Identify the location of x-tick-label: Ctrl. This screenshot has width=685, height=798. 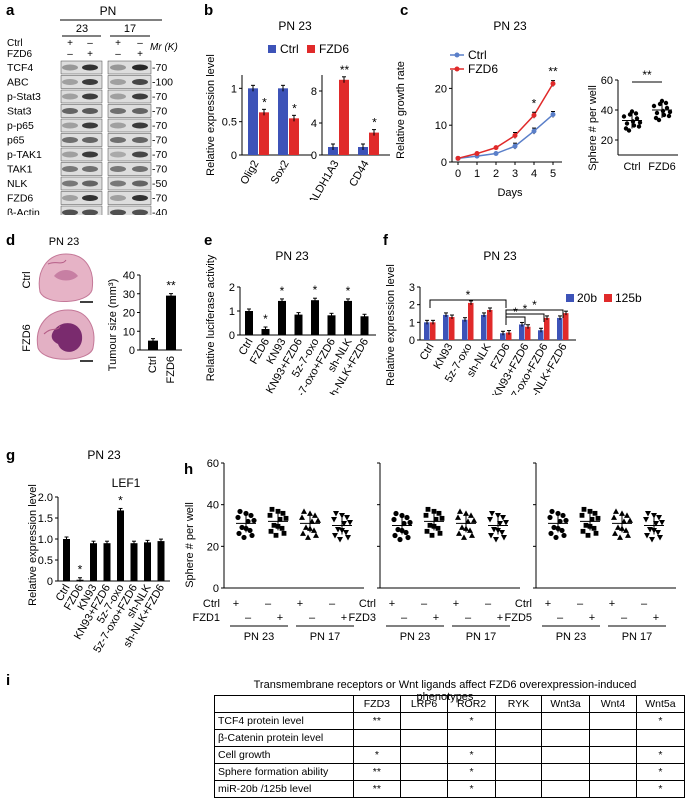
(631, 167).